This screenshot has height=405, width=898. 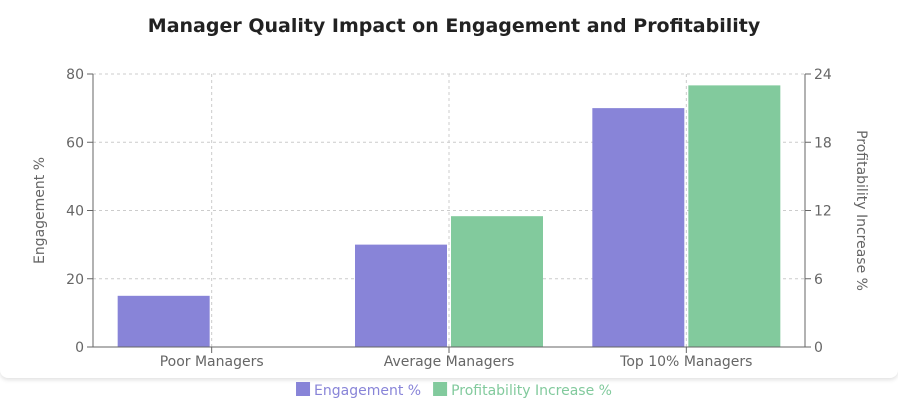 What do you see at coordinates (75, 212) in the screenshot?
I see `y-left-tick-label: 40` at bounding box center [75, 212].